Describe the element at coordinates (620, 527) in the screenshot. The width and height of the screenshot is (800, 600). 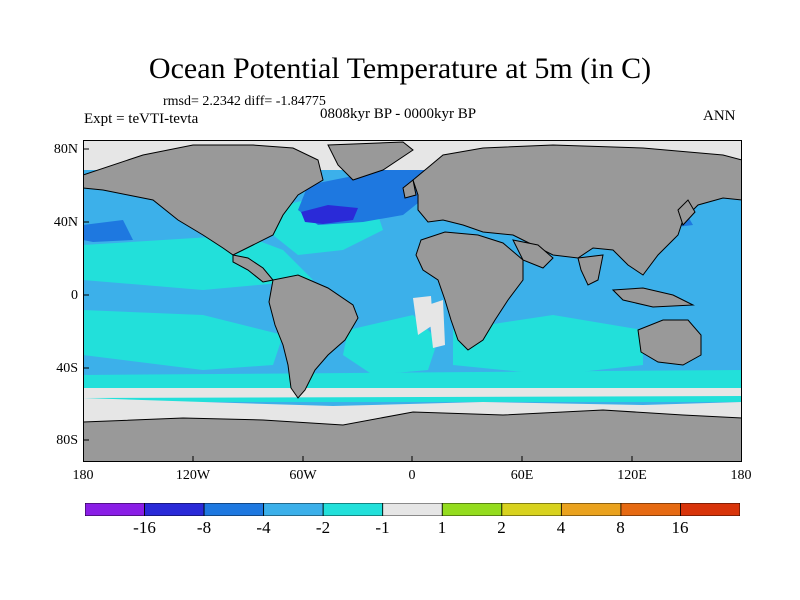
I see `colorbar-label: 8` at that location.